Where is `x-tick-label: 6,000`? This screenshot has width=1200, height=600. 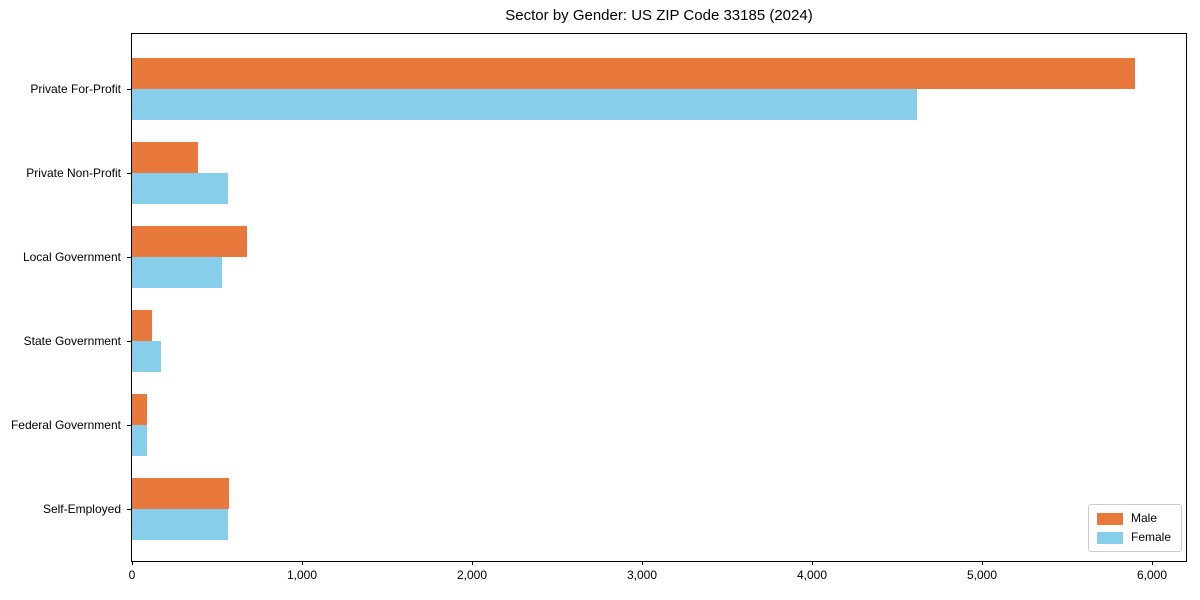
x-tick-label: 6,000 is located at coordinates (1152, 575).